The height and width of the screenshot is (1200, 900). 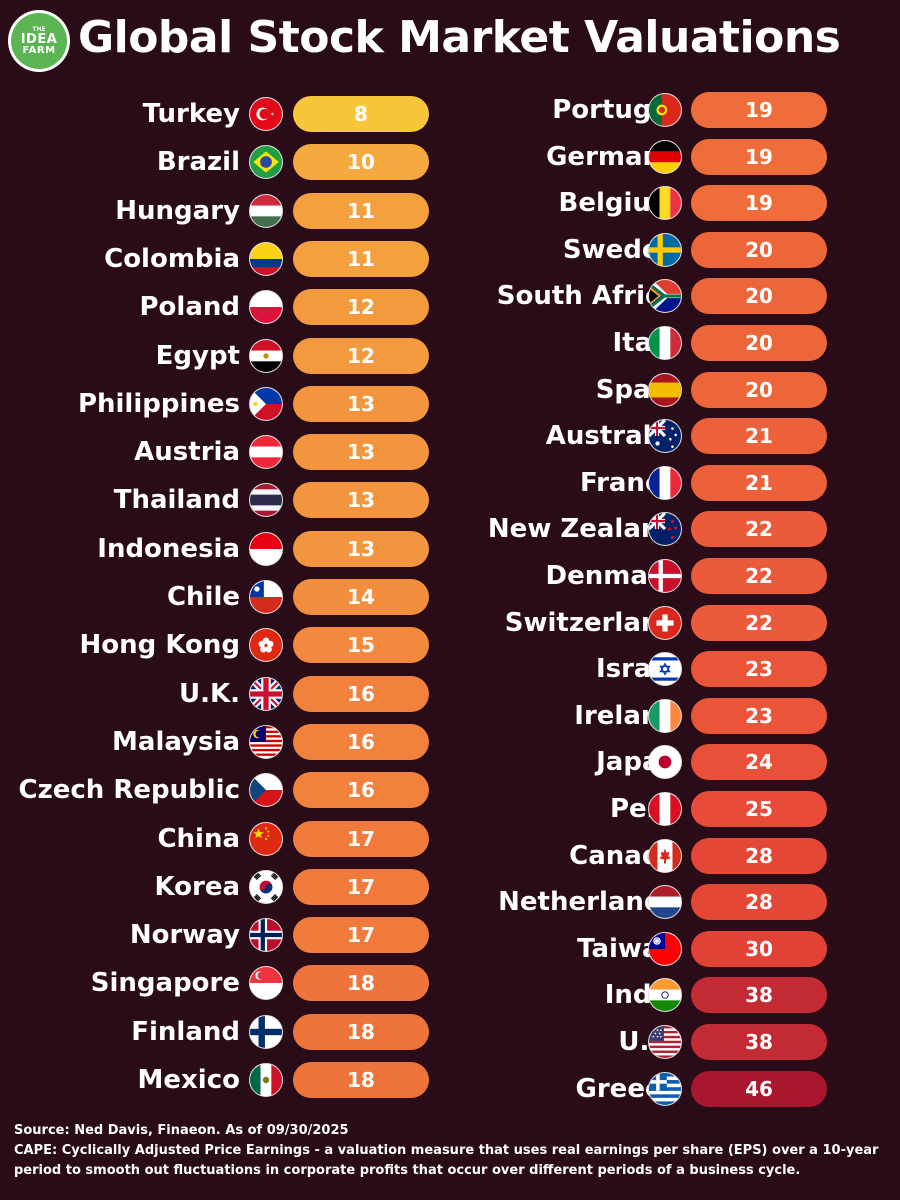 I want to click on country-row-peru: Peru 25, so click(x=670, y=809).